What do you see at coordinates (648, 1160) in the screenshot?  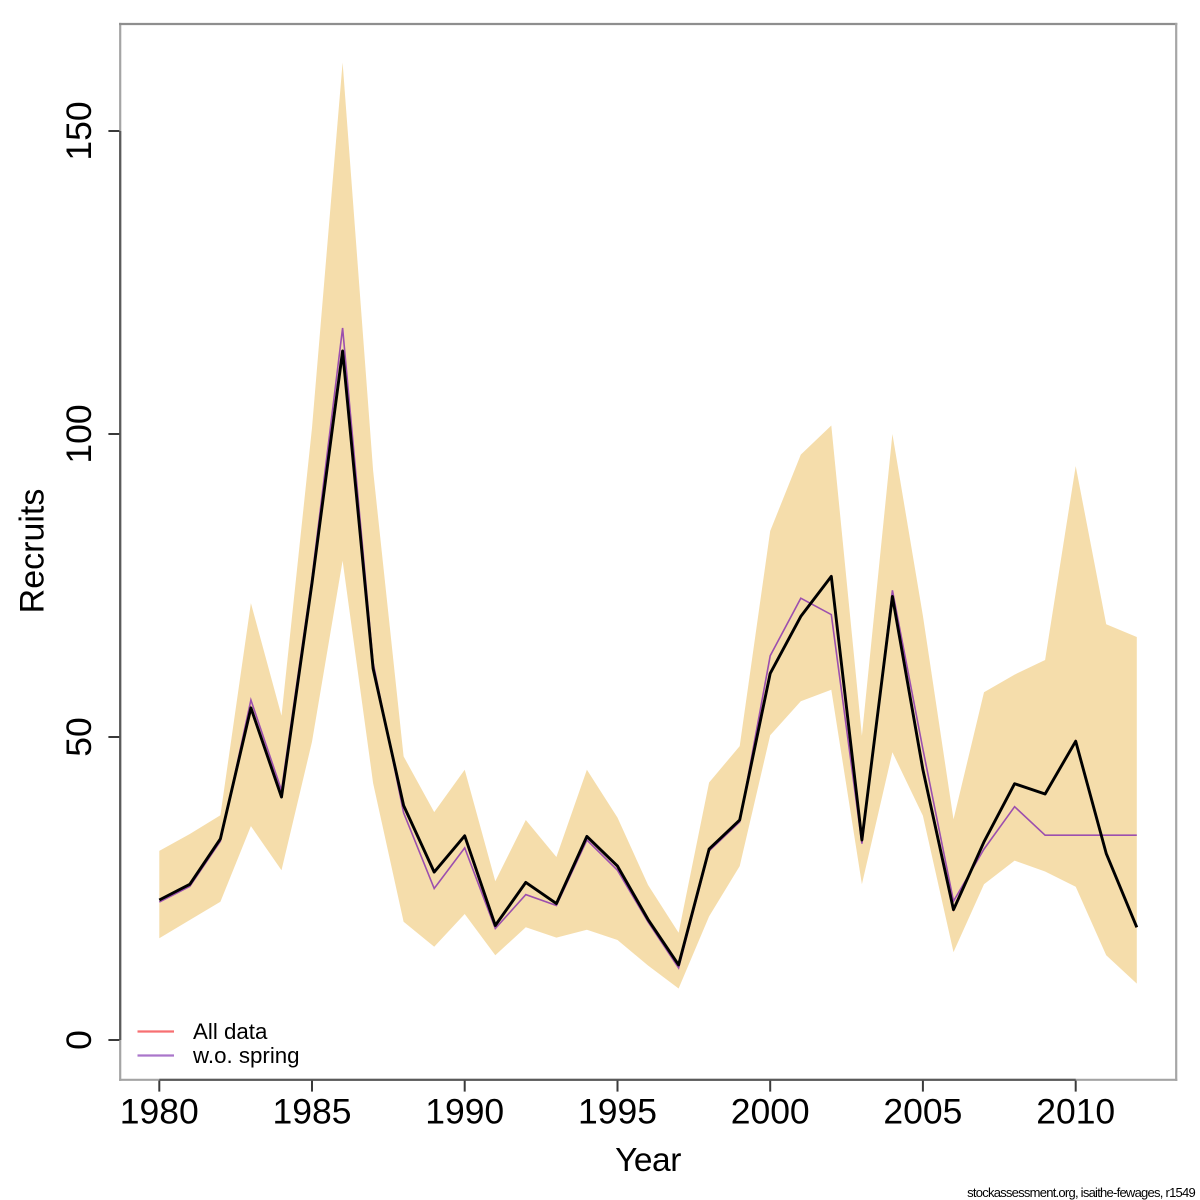 I see `svg-text: Year` at bounding box center [648, 1160].